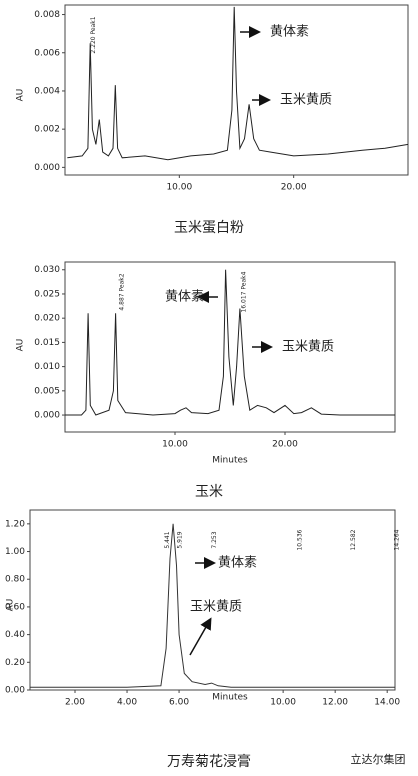 This screenshot has height=776, width=418. I want to click on y-tick-label: 0.60, so click(15, 607).